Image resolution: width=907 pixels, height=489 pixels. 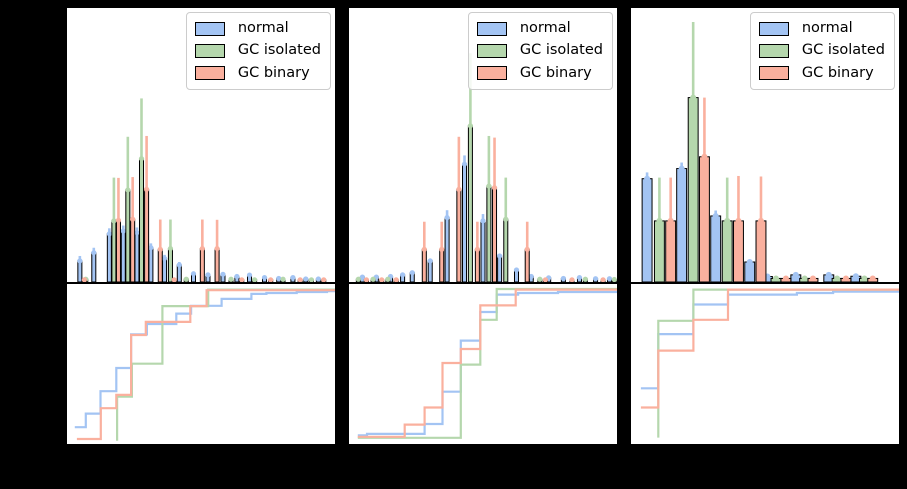 I want to click on histogram-plot-right, so click(x=760, y=151).